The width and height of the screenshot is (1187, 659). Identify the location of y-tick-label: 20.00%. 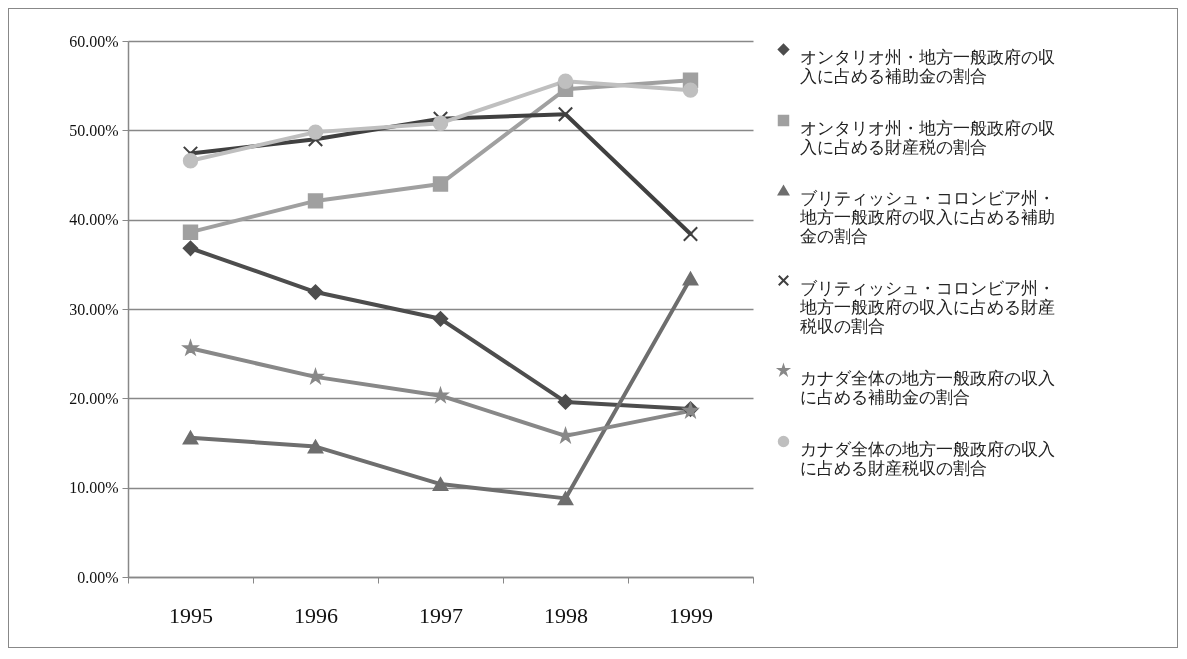
(94, 398).